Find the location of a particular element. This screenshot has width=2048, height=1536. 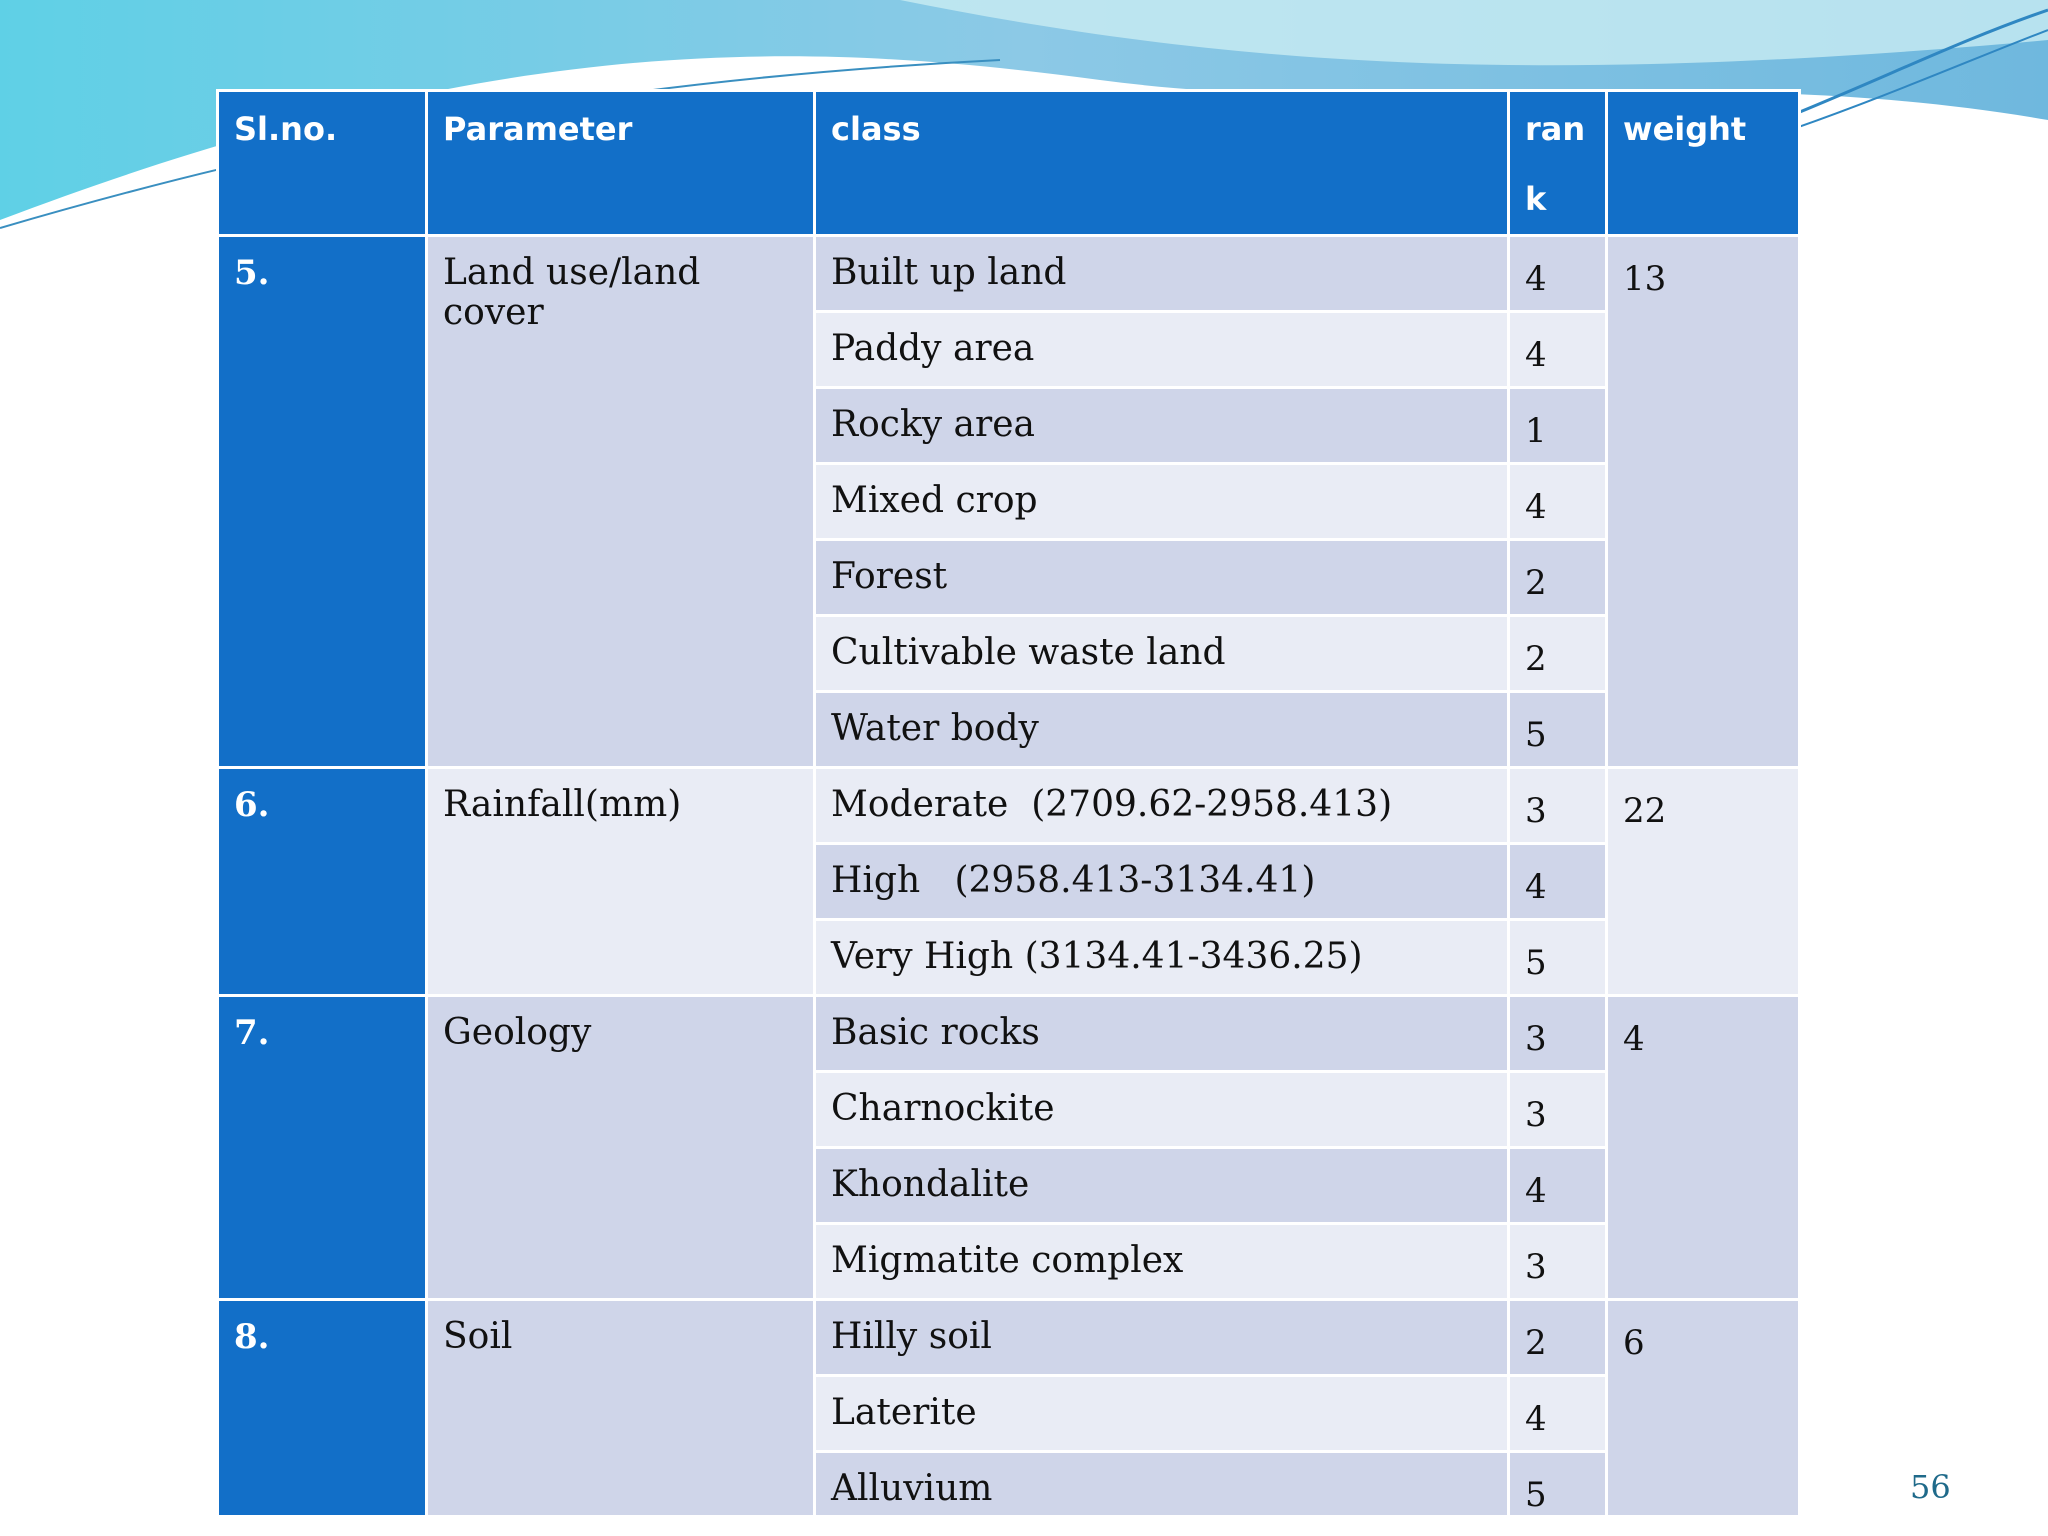

table-row: Rocky area 1 is located at coordinates (1009, 425).